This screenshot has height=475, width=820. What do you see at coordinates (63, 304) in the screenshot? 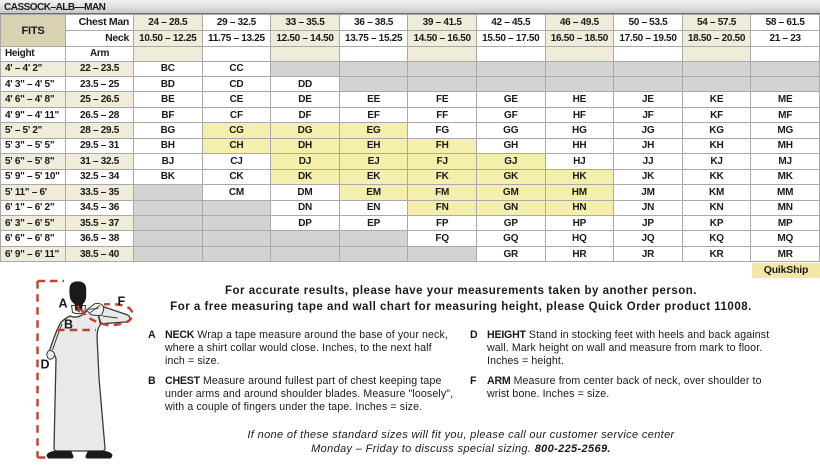
I see `svg-text: A` at bounding box center [63, 304].